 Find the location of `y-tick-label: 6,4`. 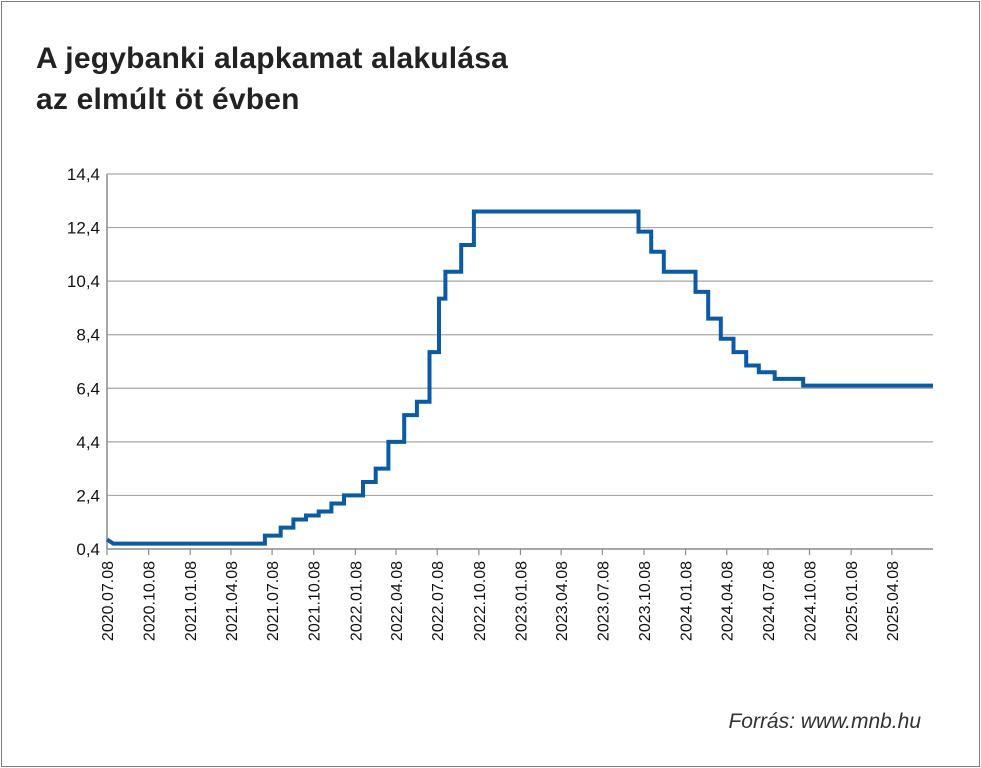

y-tick-label: 6,4 is located at coordinates (88, 388).